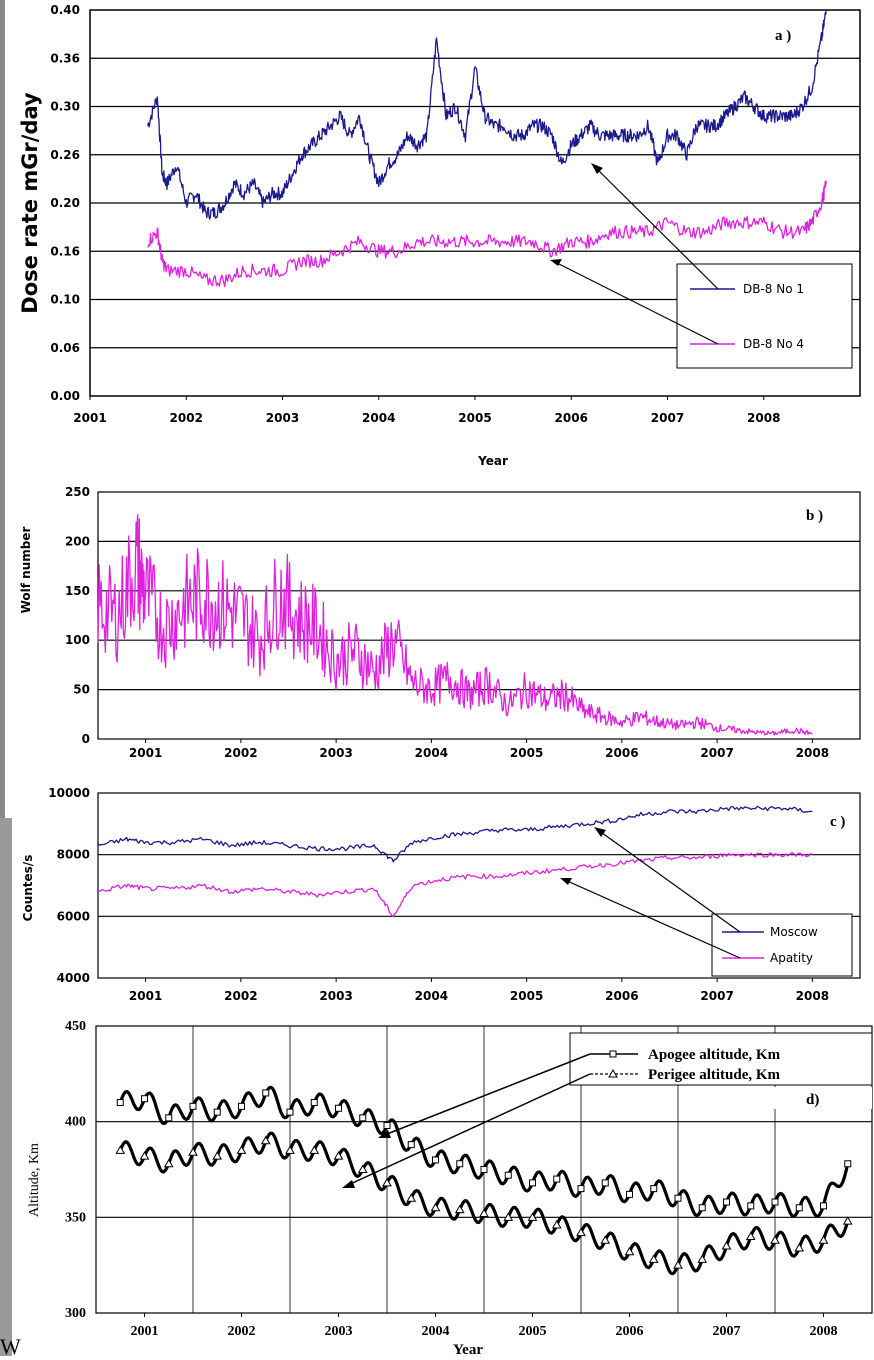  Describe the element at coordinates (65, 107) in the screenshot. I see `a-y-tick-label: 0.30` at that location.